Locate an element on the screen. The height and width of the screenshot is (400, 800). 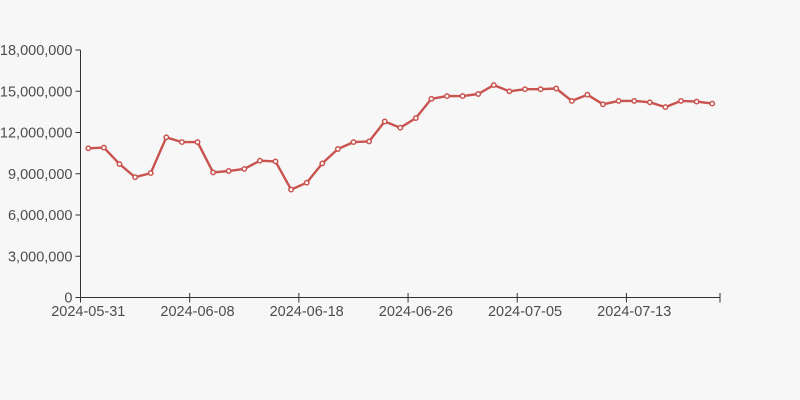
y-axis-tick-label: 15,000,000 is located at coordinates (36, 92).